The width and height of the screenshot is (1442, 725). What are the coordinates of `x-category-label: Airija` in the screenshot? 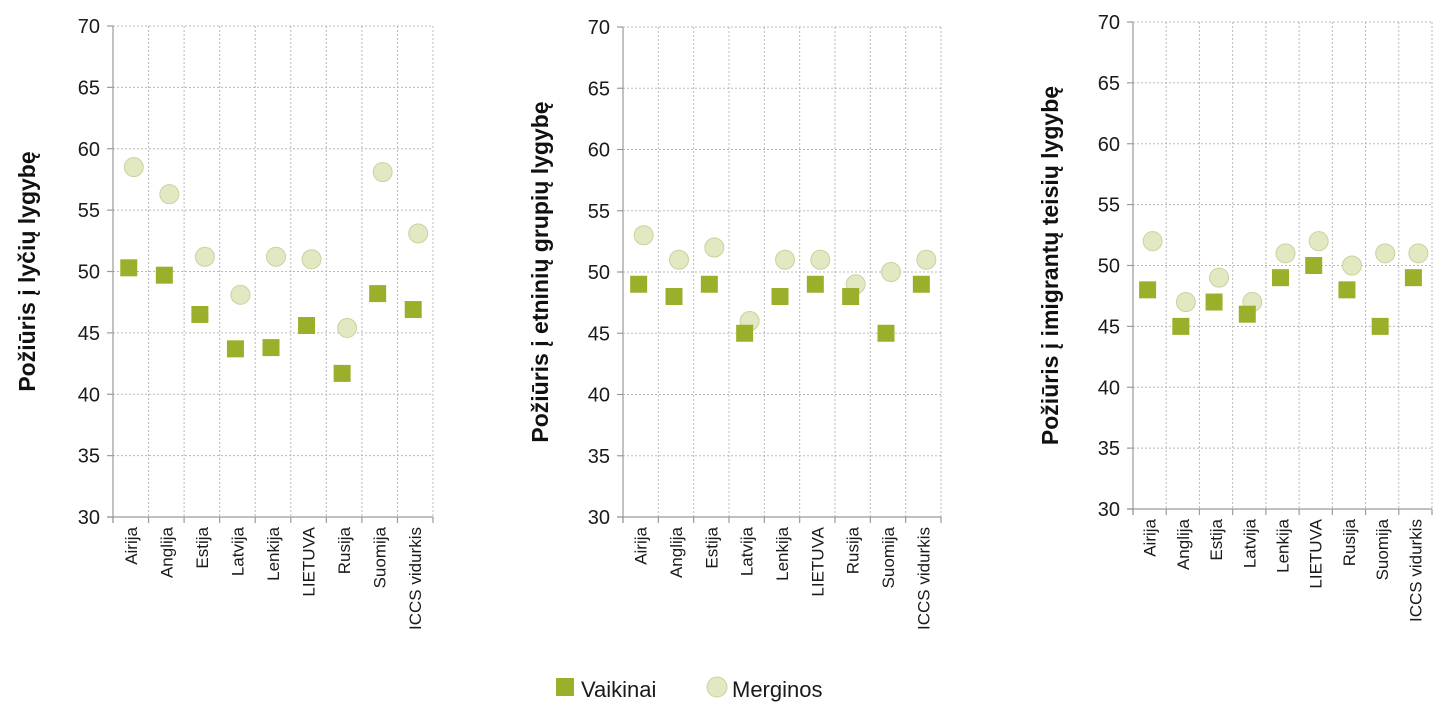 It's located at (1150, 537).